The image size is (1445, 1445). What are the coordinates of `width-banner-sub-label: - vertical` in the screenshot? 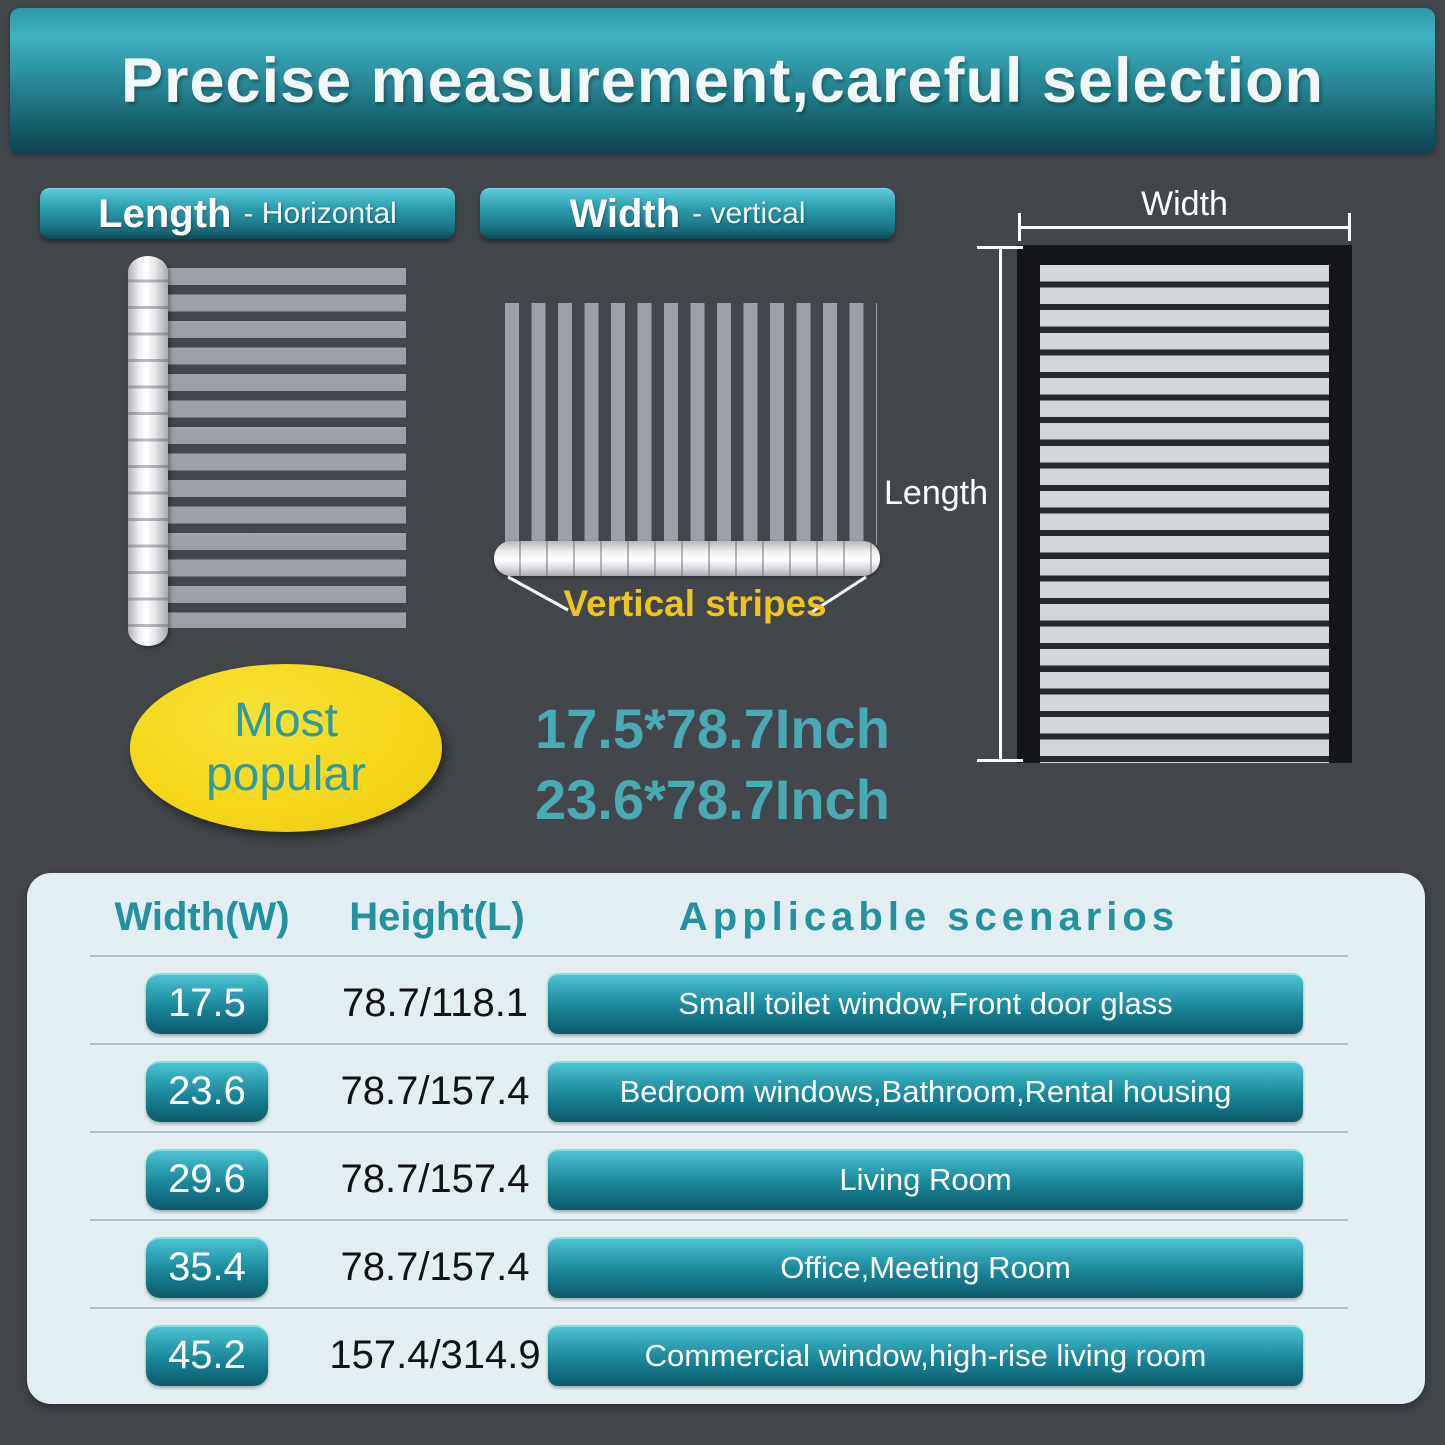 It's located at (749, 213).